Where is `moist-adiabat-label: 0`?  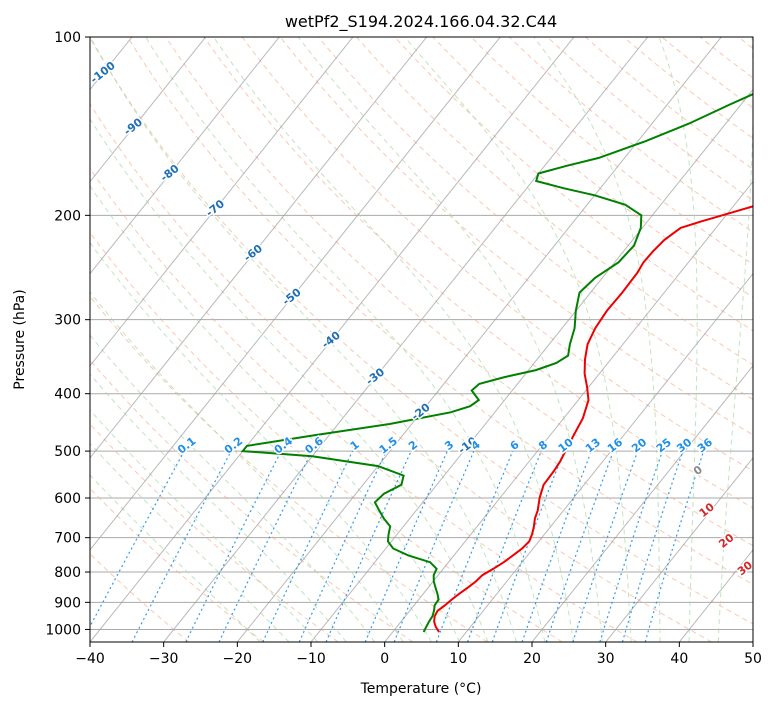 moist-adiabat-label: 0 is located at coordinates (698, 470).